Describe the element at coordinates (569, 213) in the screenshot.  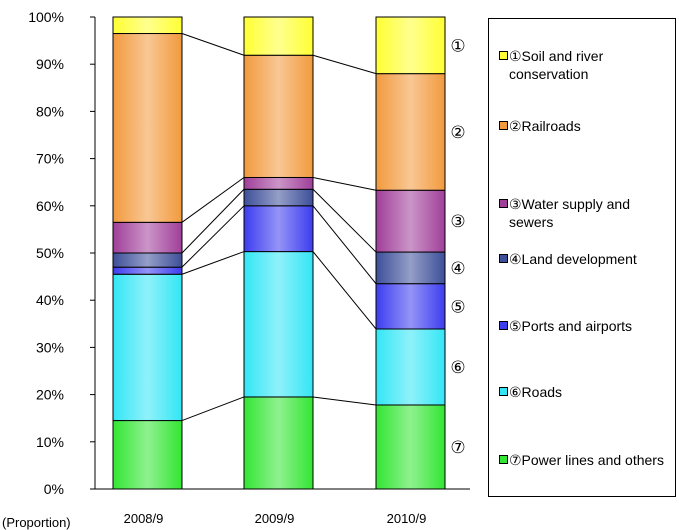
I see `legend-label: ③Water supply and sewers` at that location.